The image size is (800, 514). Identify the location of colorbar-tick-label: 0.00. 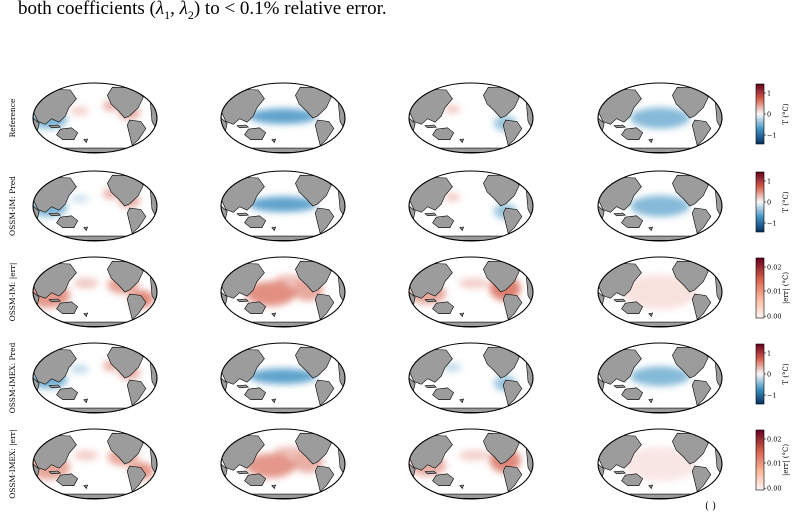
(774, 489).